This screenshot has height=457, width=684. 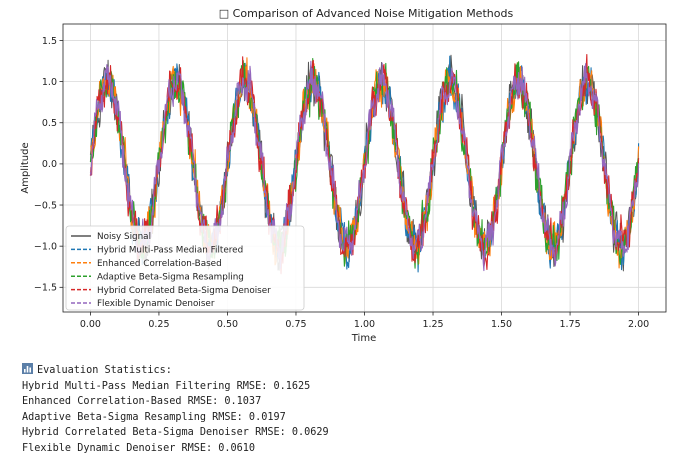 What do you see at coordinates (49, 123) in the screenshot?
I see `y-tick-label: 0.5` at bounding box center [49, 123].